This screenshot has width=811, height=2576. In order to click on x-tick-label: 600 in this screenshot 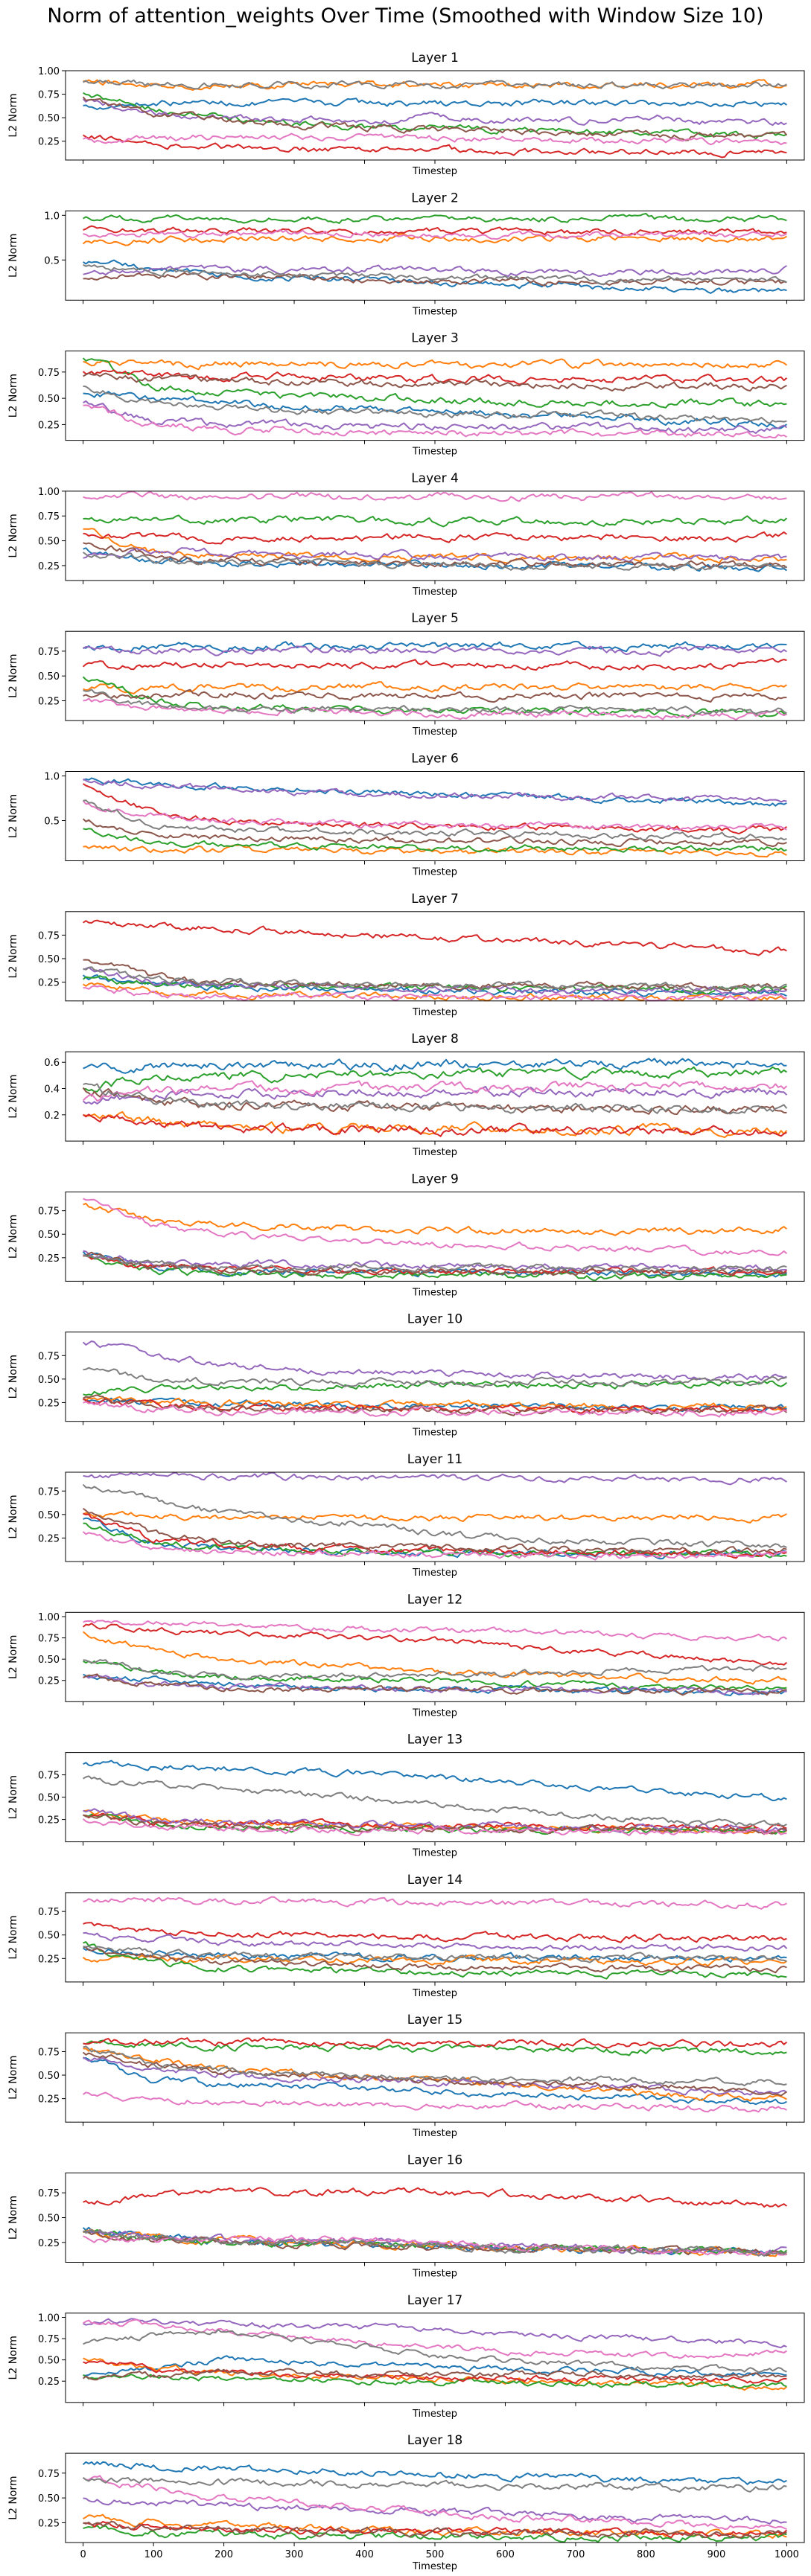, I will do `click(506, 2554)`.